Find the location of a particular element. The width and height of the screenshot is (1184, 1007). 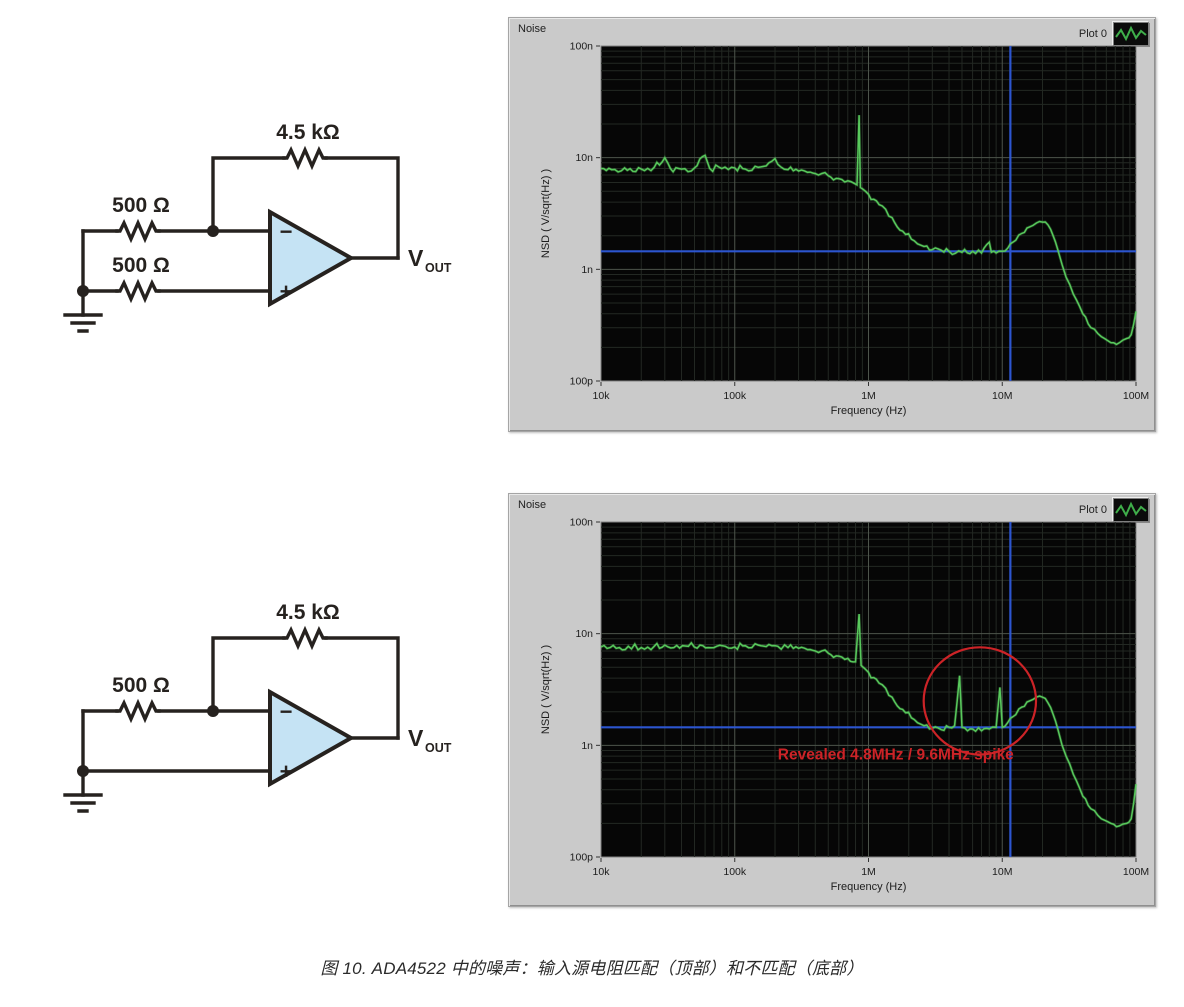

figure-caption: 图 10. ADA4522 中的噪声：输入源电阻匹配（顶部）和不匹配（底部） is located at coordinates (592, 968).